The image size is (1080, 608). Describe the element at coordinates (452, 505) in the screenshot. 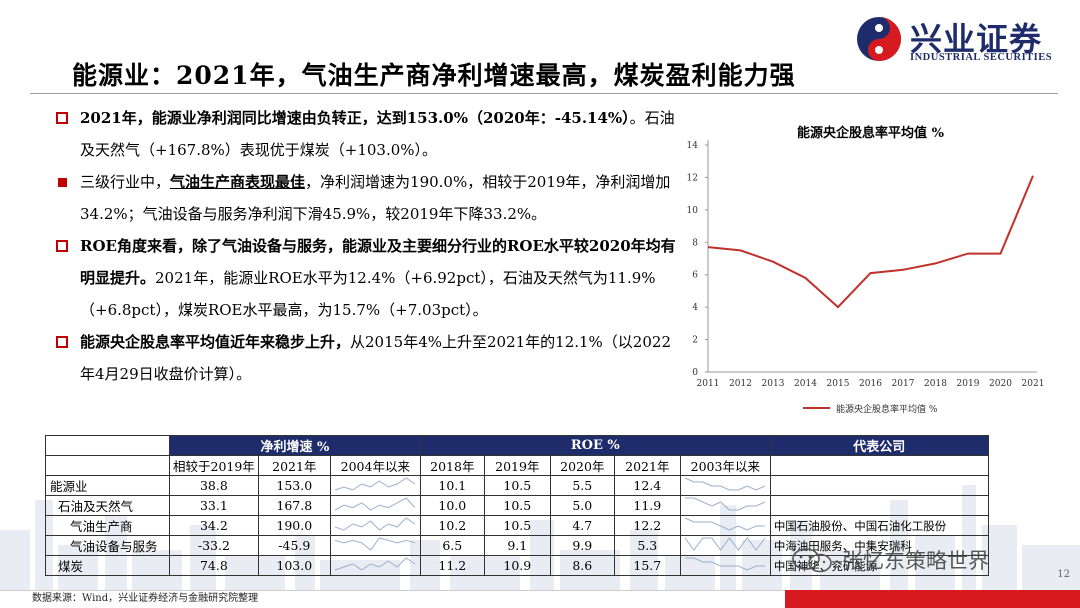

I see `cell-roe-2018: 10.0` at that location.